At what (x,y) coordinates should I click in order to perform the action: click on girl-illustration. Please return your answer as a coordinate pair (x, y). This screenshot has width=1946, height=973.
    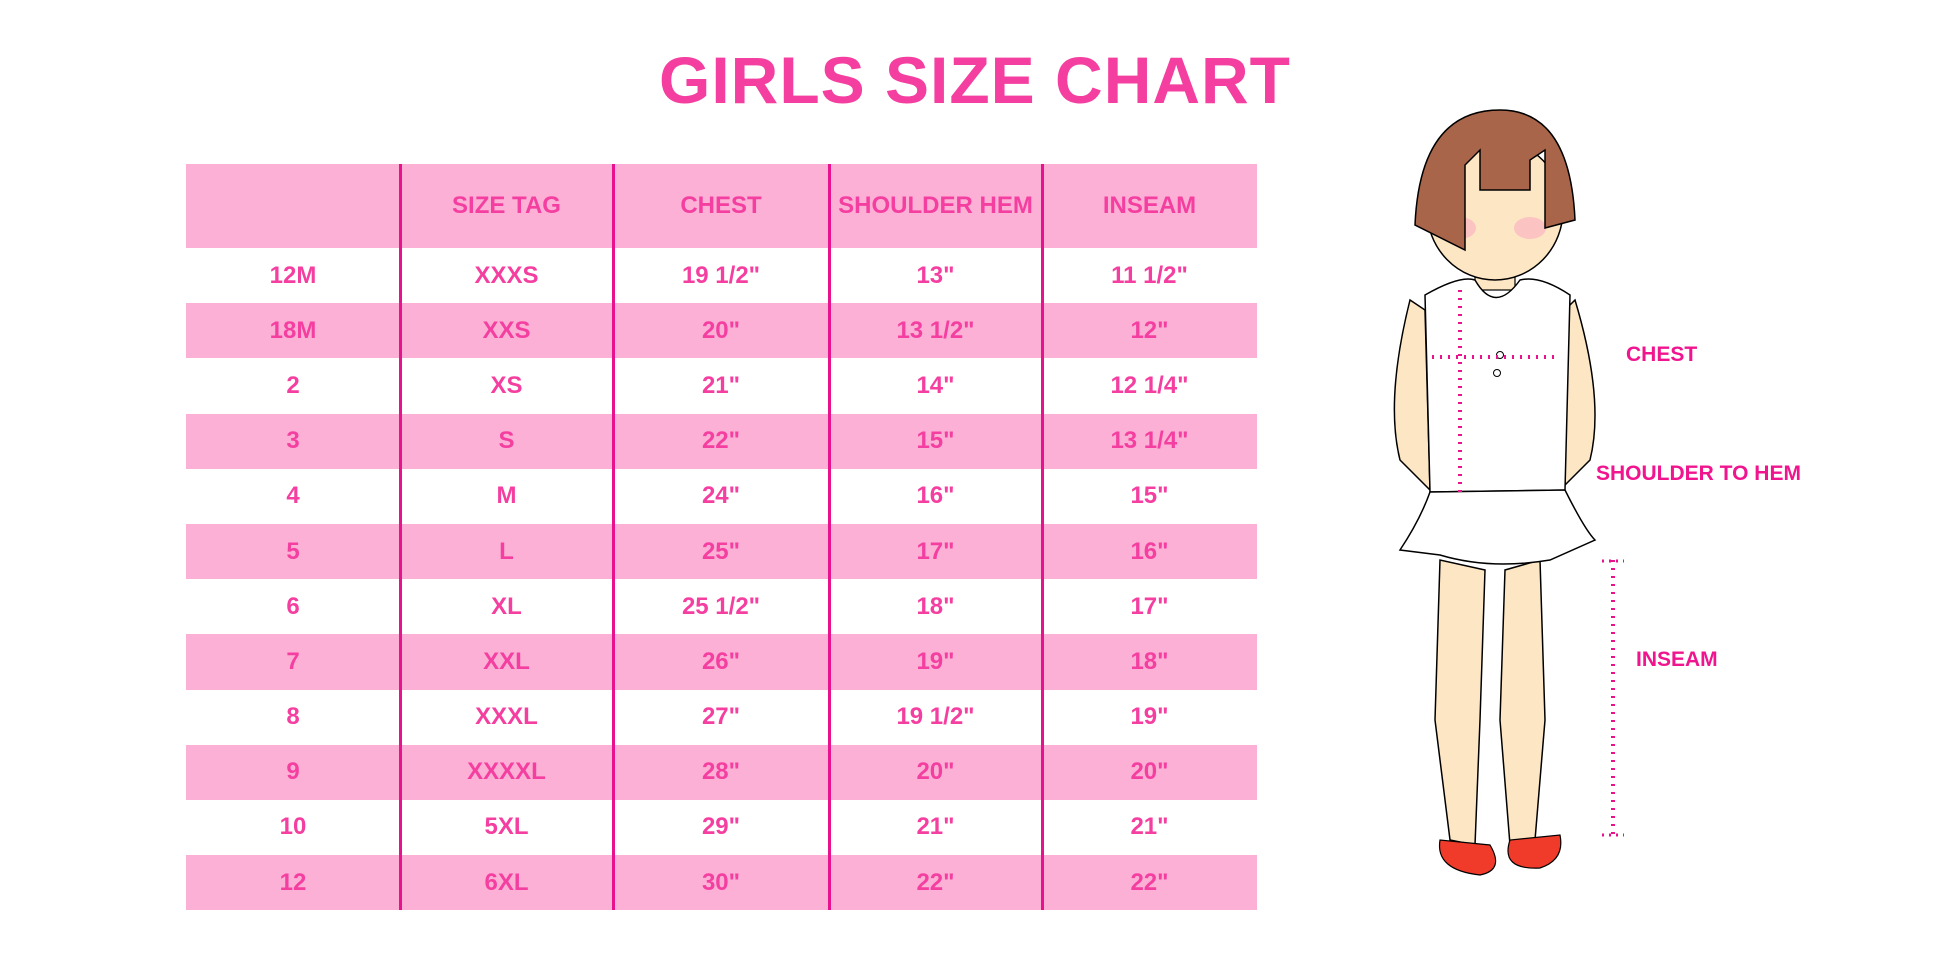
    Looking at the image, I should click on (1508, 492).